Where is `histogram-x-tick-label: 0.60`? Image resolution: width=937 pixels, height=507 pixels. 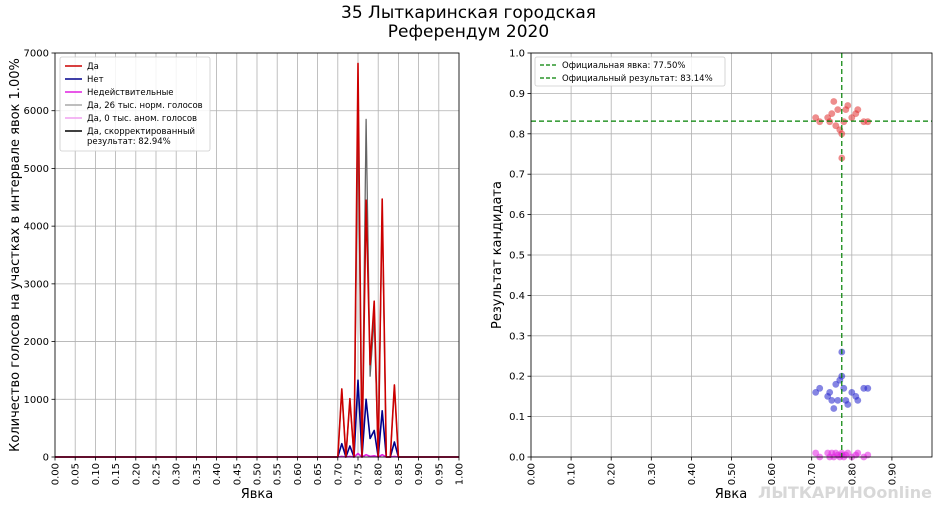 histogram-x-tick-label: 0.60 is located at coordinates (298, 474).